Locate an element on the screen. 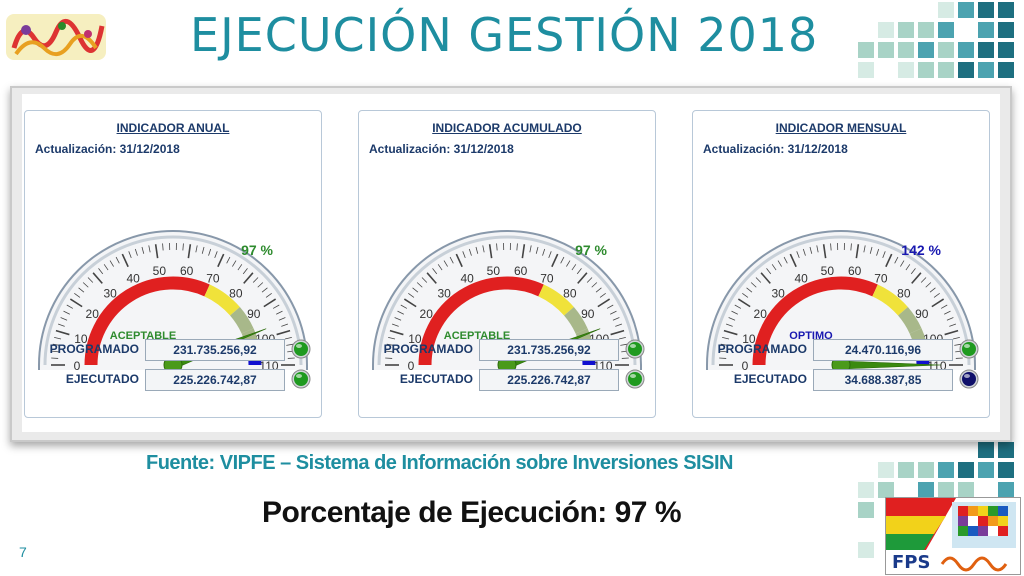  panel-header: INDICADOR ACUMULADO is located at coordinates (507, 128).